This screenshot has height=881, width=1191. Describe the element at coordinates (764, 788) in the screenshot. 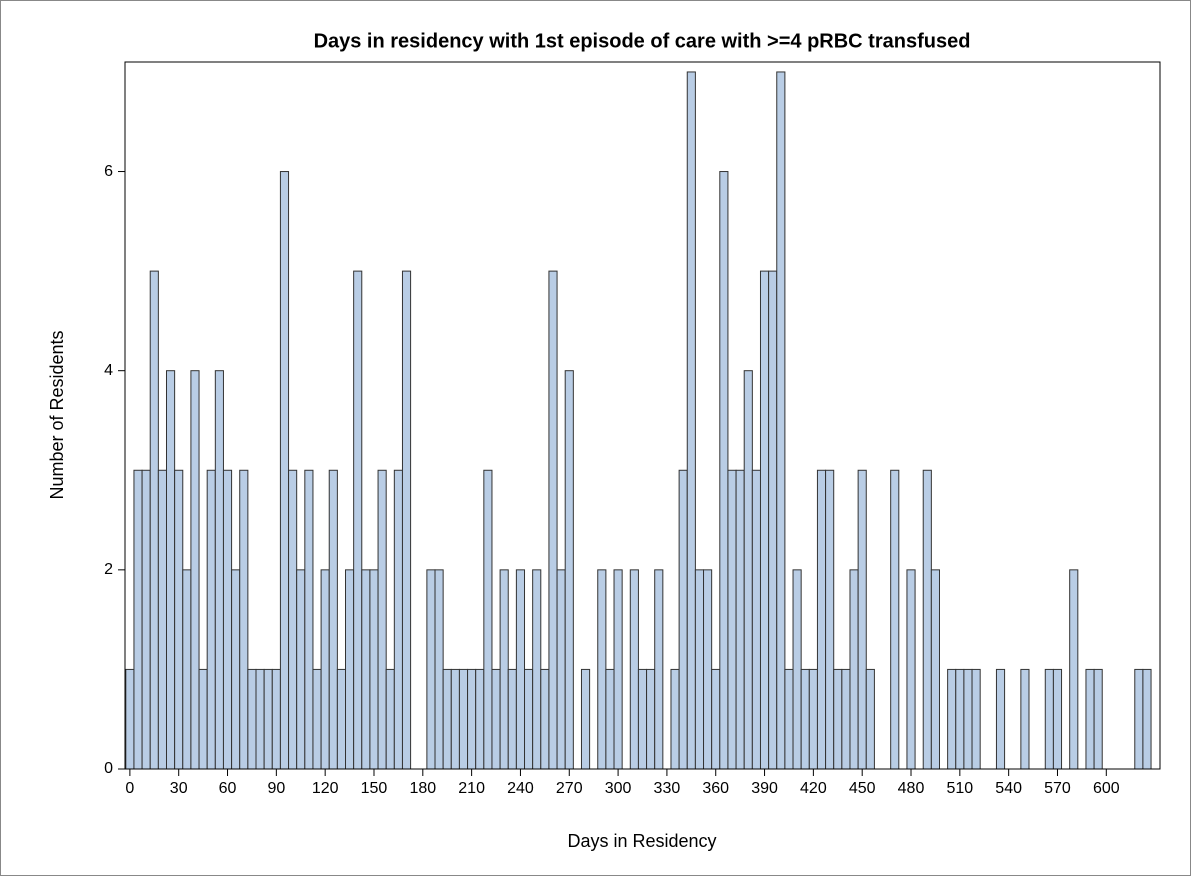

I see `x-tick-label: 390` at that location.